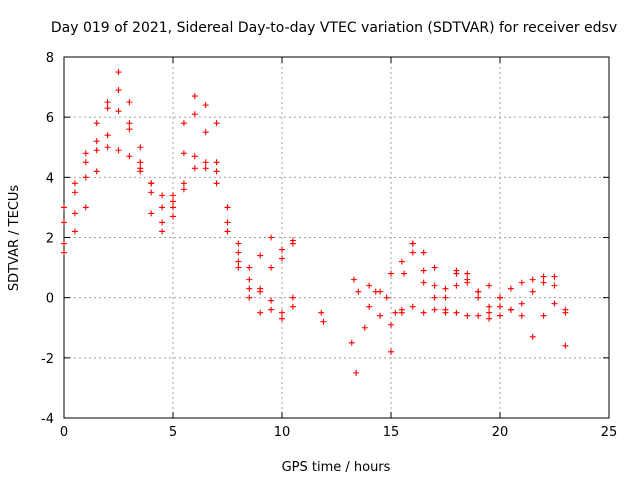 The height and width of the screenshot is (480, 640). What do you see at coordinates (50, 299) in the screenshot?
I see `y-tick-label: 0` at bounding box center [50, 299].